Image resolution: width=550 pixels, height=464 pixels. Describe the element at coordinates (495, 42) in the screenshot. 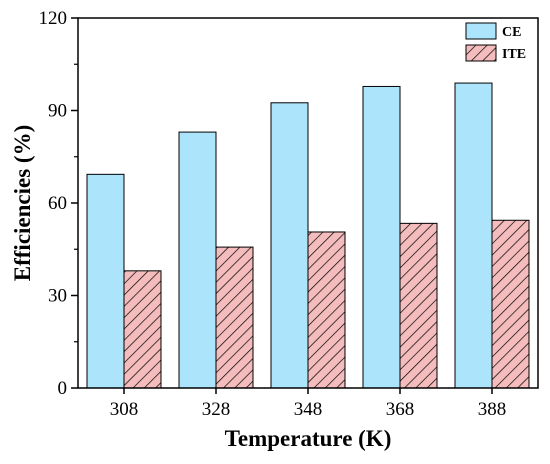

I see `legend: CE ITE` at that location.